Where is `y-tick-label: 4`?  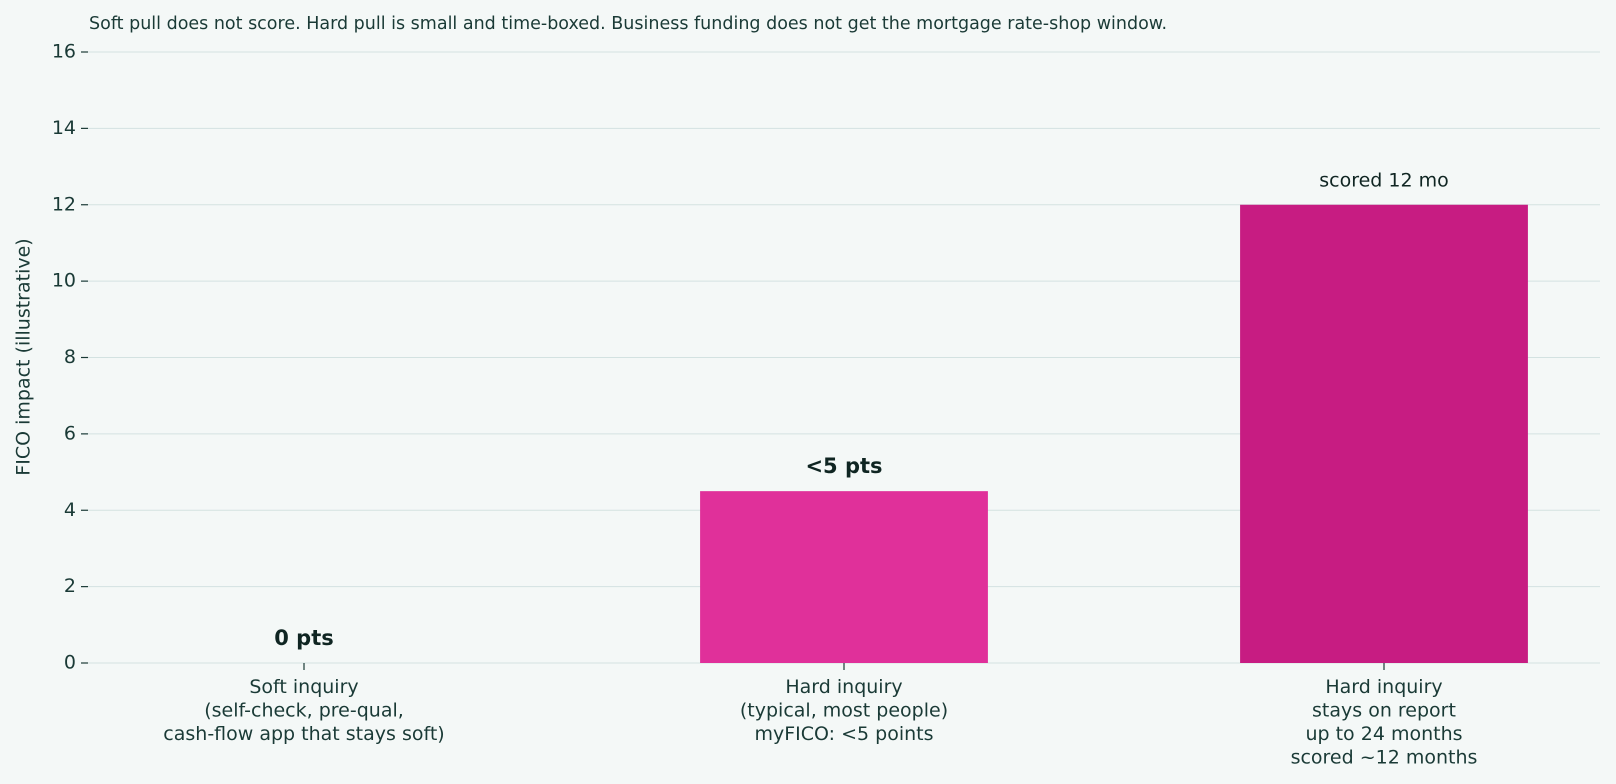 y-tick-label: 4 is located at coordinates (70, 510).